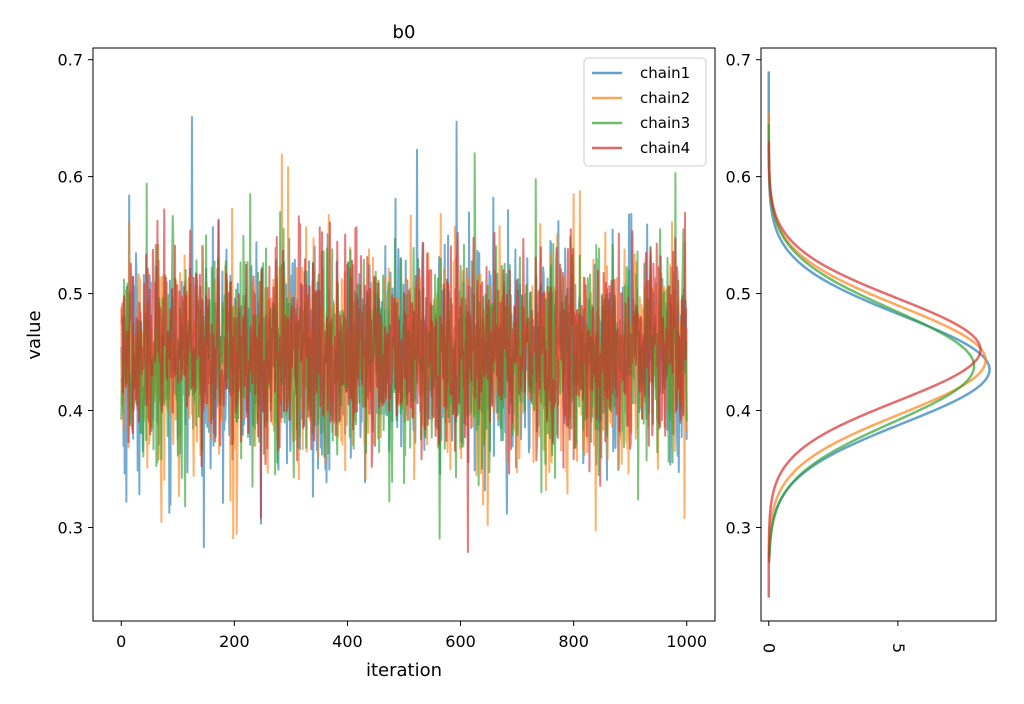 The width and height of the screenshot is (1024, 704). Describe the element at coordinates (404, 670) in the screenshot. I see `trace-x-axis-label: iteration` at that location.